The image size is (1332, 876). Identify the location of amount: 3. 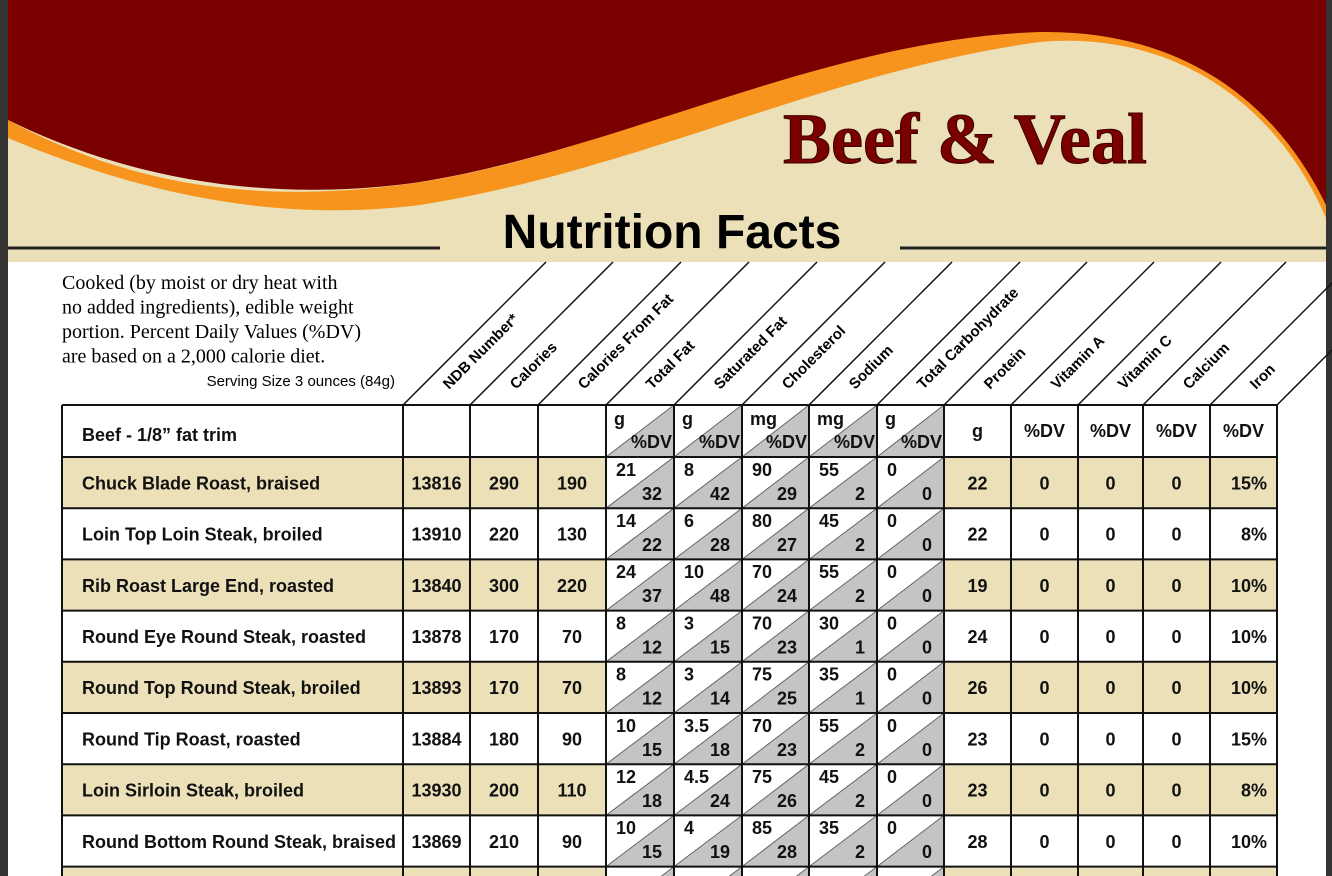
(689, 675).